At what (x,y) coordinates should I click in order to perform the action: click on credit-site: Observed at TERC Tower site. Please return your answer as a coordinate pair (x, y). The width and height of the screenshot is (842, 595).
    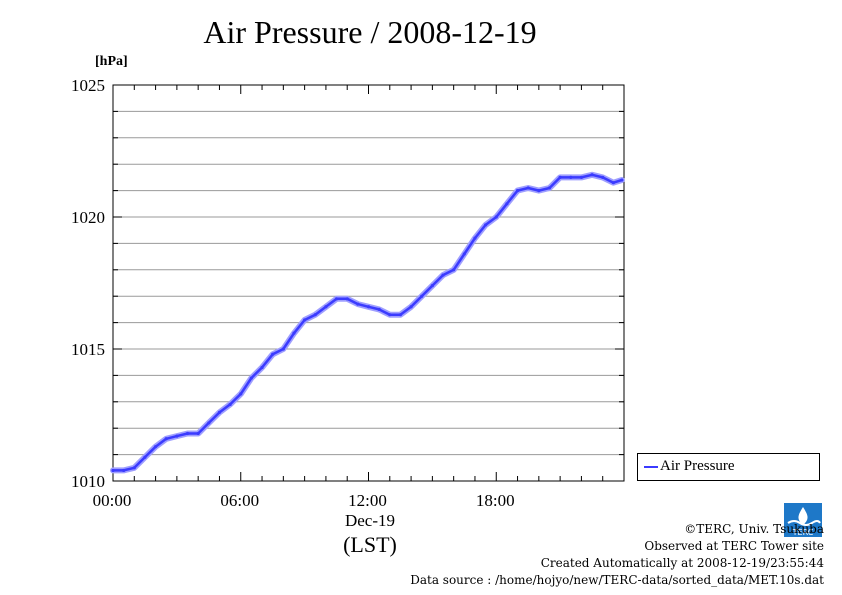
    Looking at the image, I should click on (734, 546).